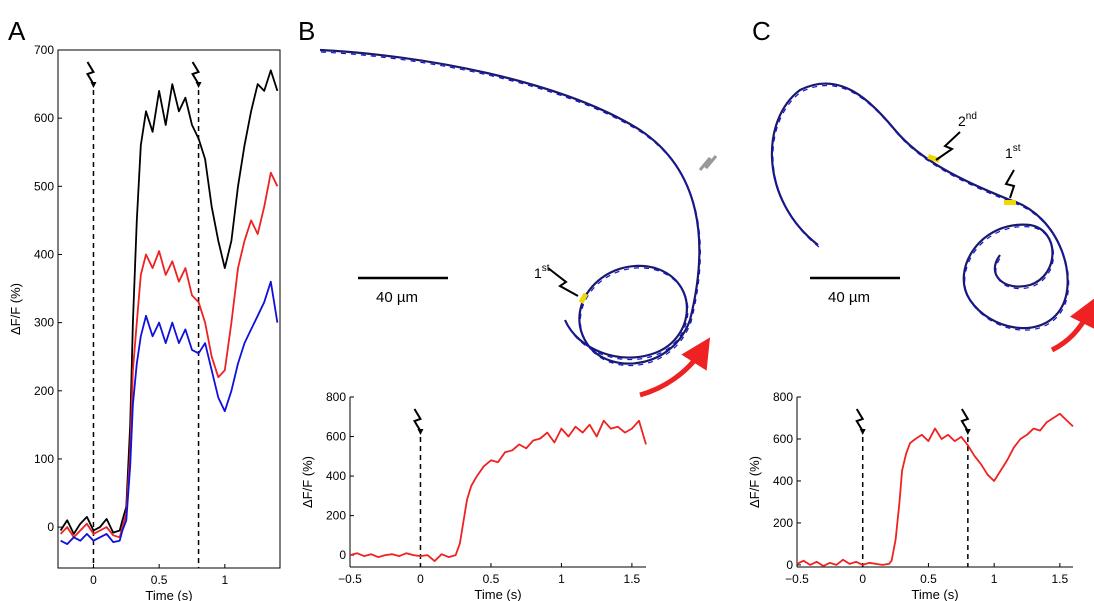 This screenshot has width=1094, height=601. I want to click on scale-label-c: 40 µm, so click(849, 297).